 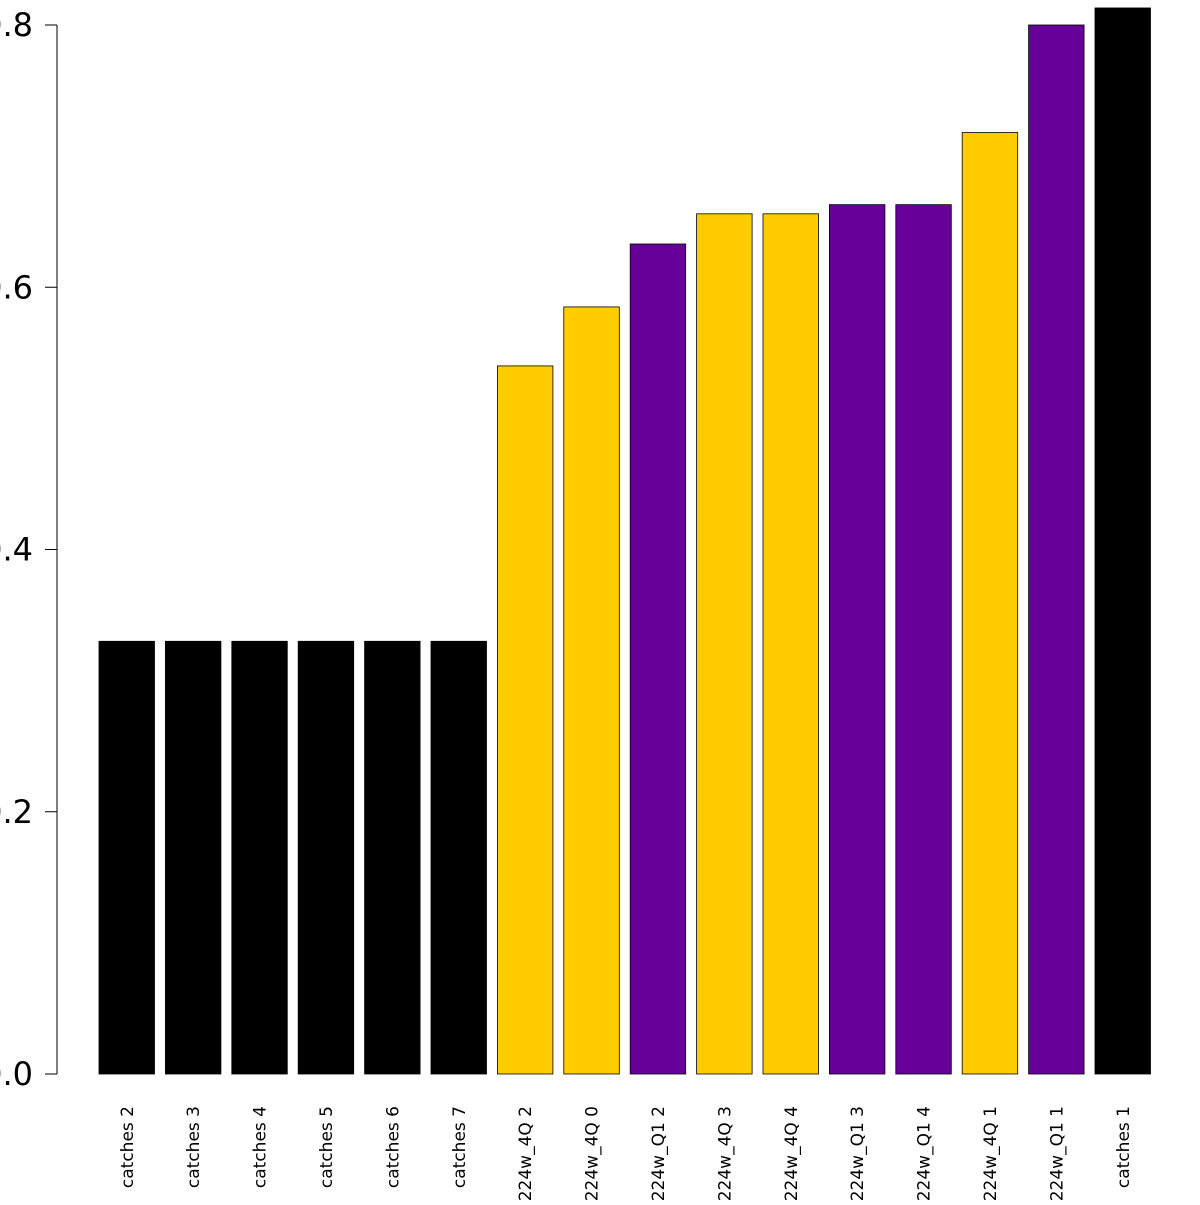 I want to click on x-axis-tick-label: catches 5, so click(x=327, y=1147).